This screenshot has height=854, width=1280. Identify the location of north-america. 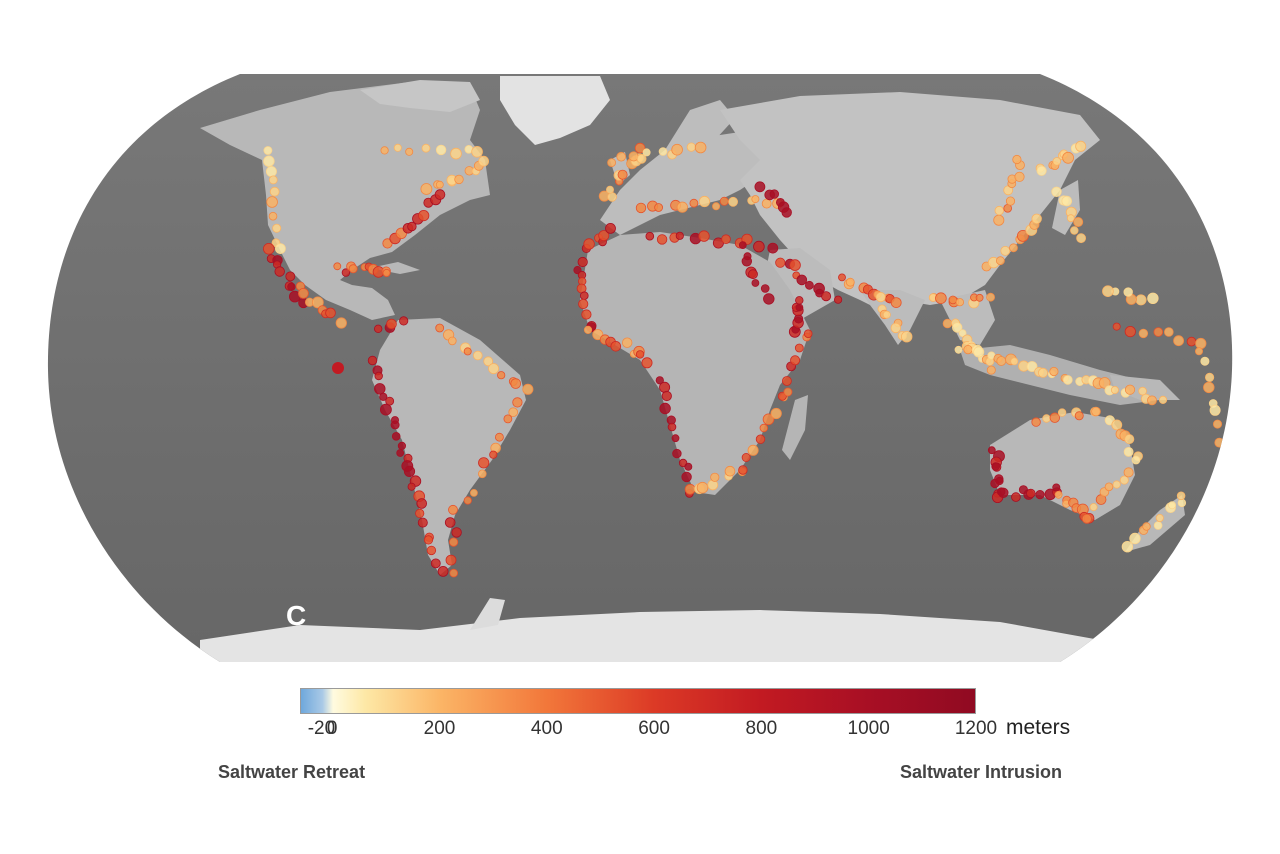
(345, 201).